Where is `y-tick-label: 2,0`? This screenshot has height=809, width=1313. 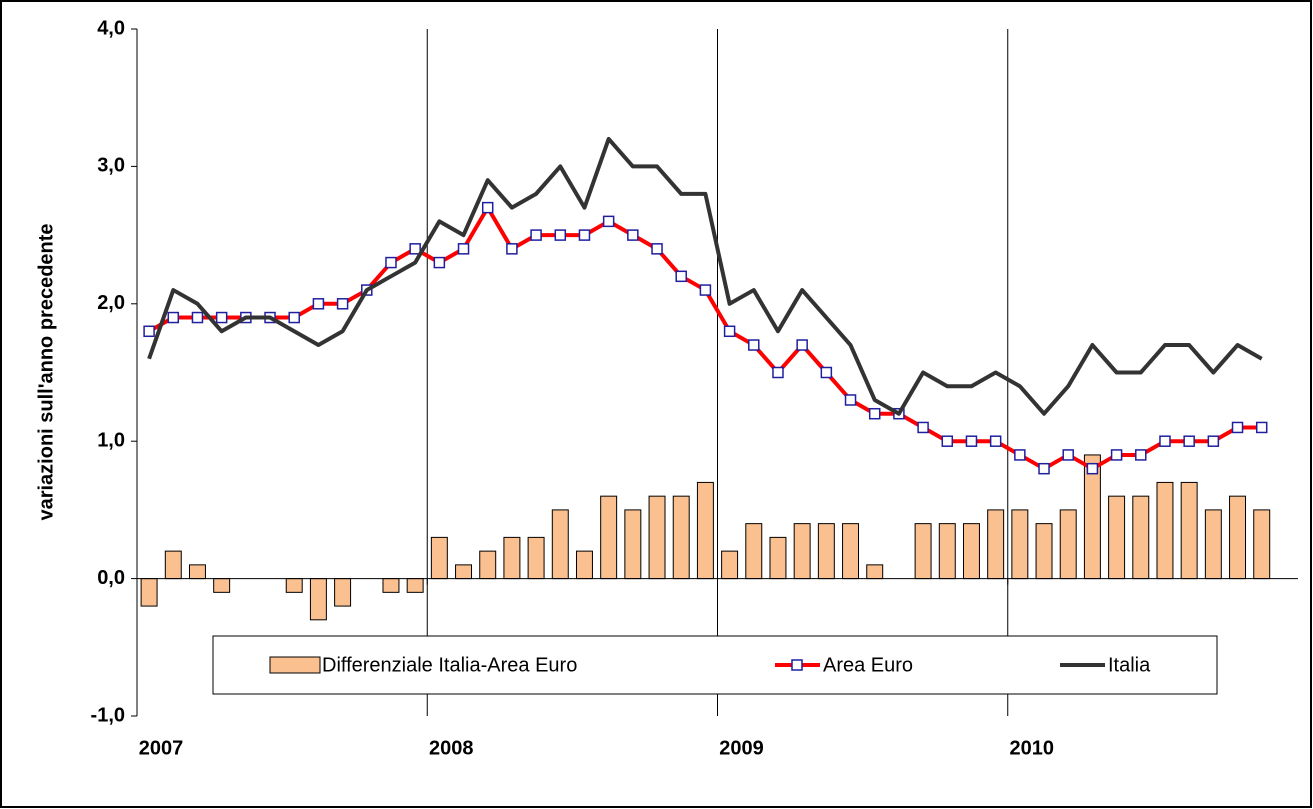
y-tick-label: 2,0 is located at coordinates (111, 303).